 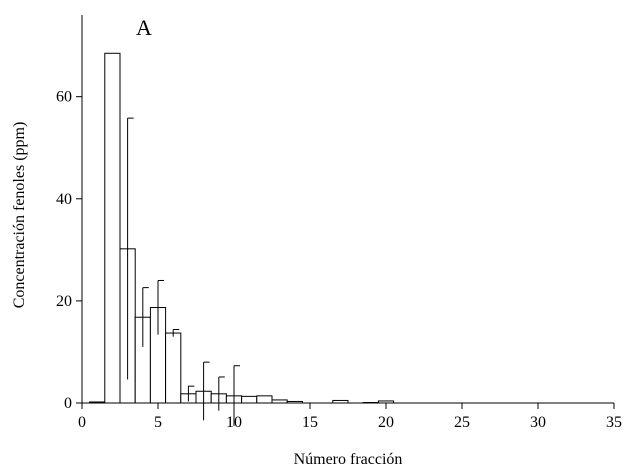 What do you see at coordinates (348, 459) in the screenshot?
I see `x-axis-label: Número fracción` at bounding box center [348, 459].